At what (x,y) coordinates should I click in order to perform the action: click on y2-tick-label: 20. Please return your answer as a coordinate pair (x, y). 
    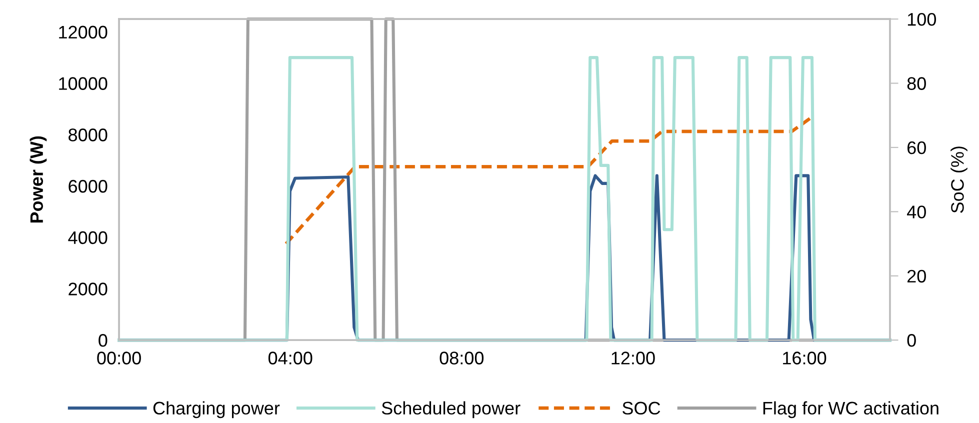
    Looking at the image, I should click on (916, 276).